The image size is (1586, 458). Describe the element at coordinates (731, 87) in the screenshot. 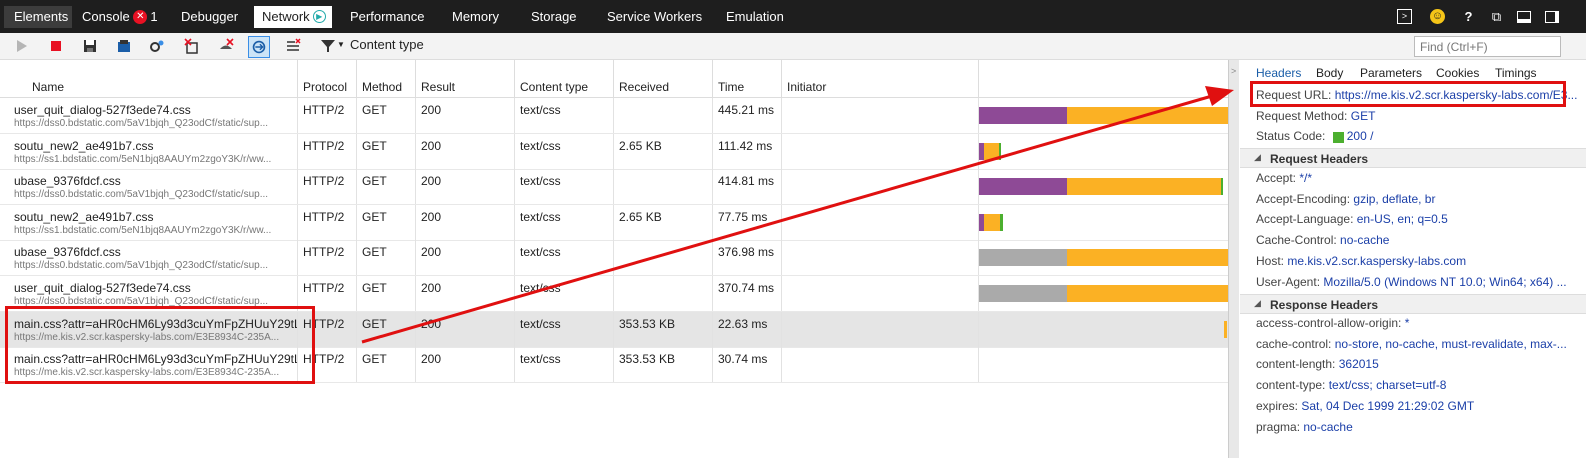

I see `column-header-time-label: Time` at that location.